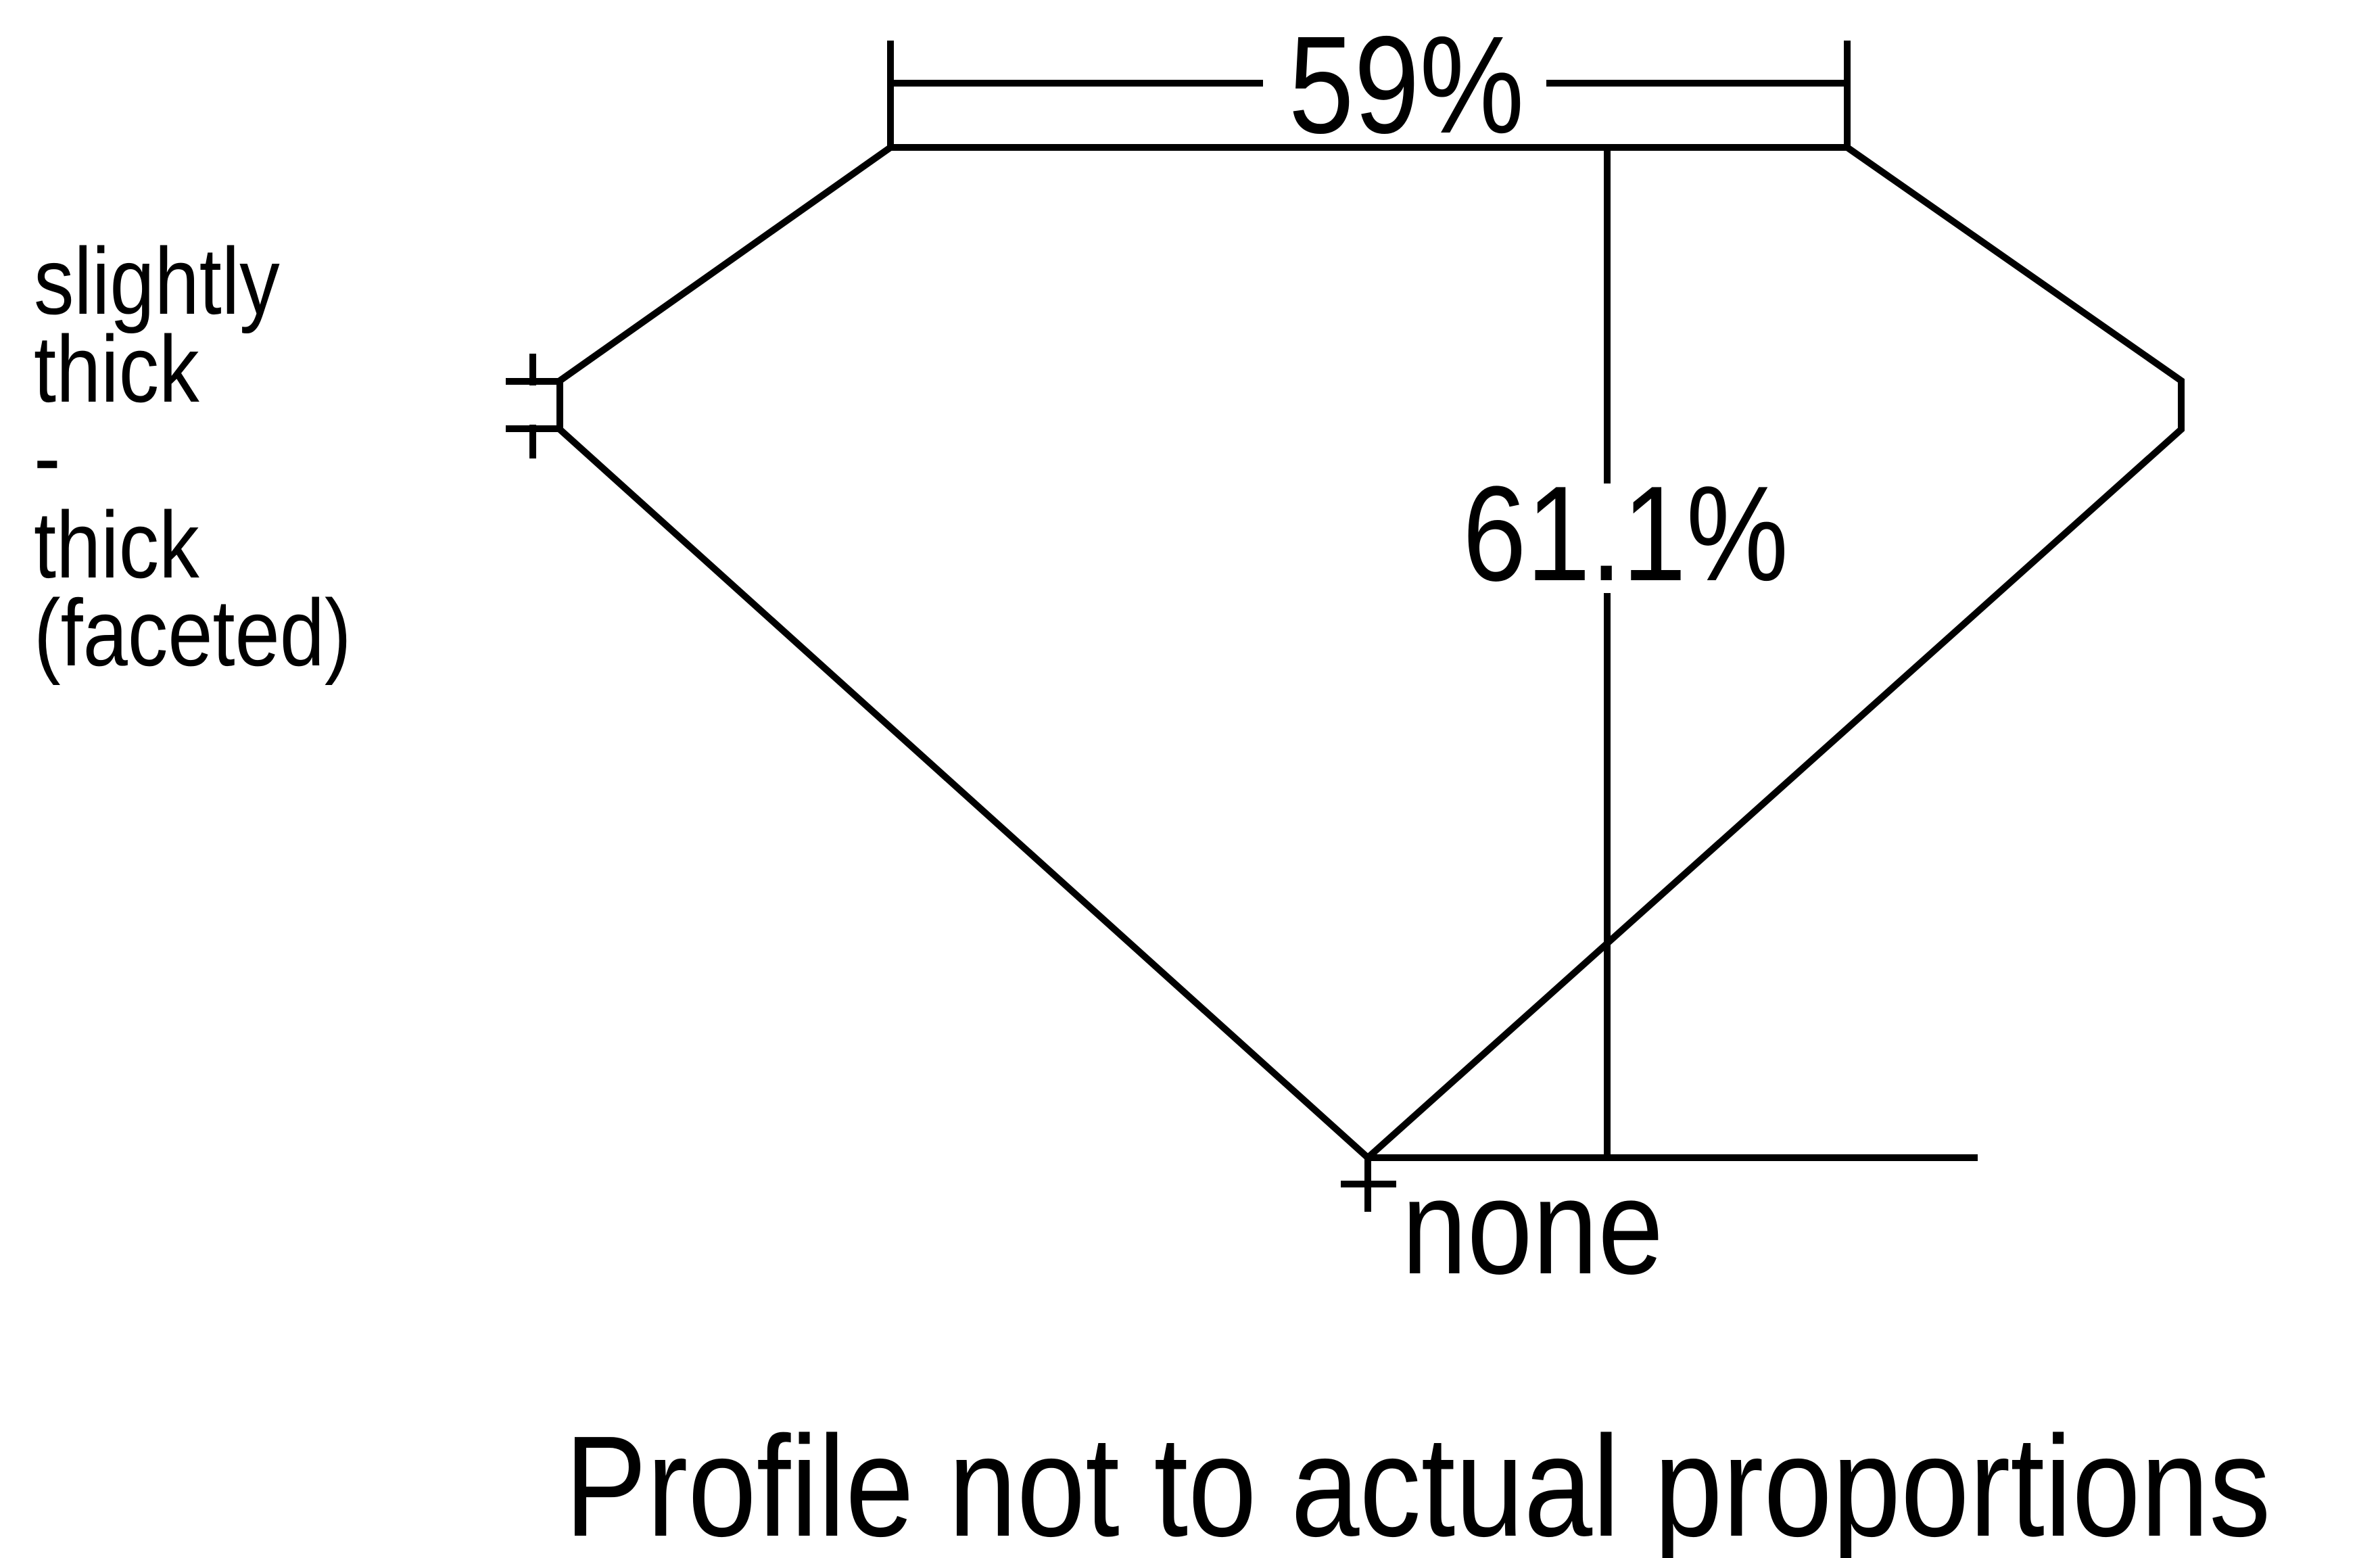  I want to click on girdle-thickness-line-4: thick, so click(117, 545).